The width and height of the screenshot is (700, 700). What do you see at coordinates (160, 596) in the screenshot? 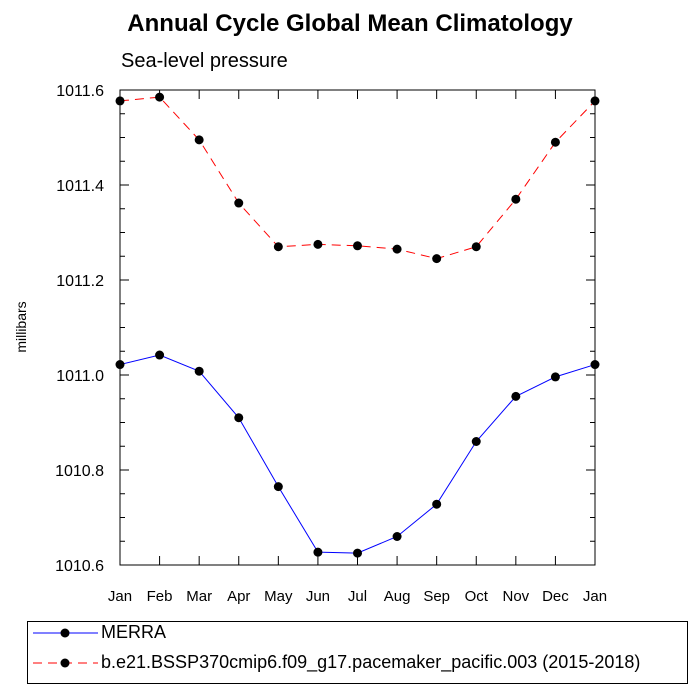
I see `x-tick-label: Feb` at bounding box center [160, 596].